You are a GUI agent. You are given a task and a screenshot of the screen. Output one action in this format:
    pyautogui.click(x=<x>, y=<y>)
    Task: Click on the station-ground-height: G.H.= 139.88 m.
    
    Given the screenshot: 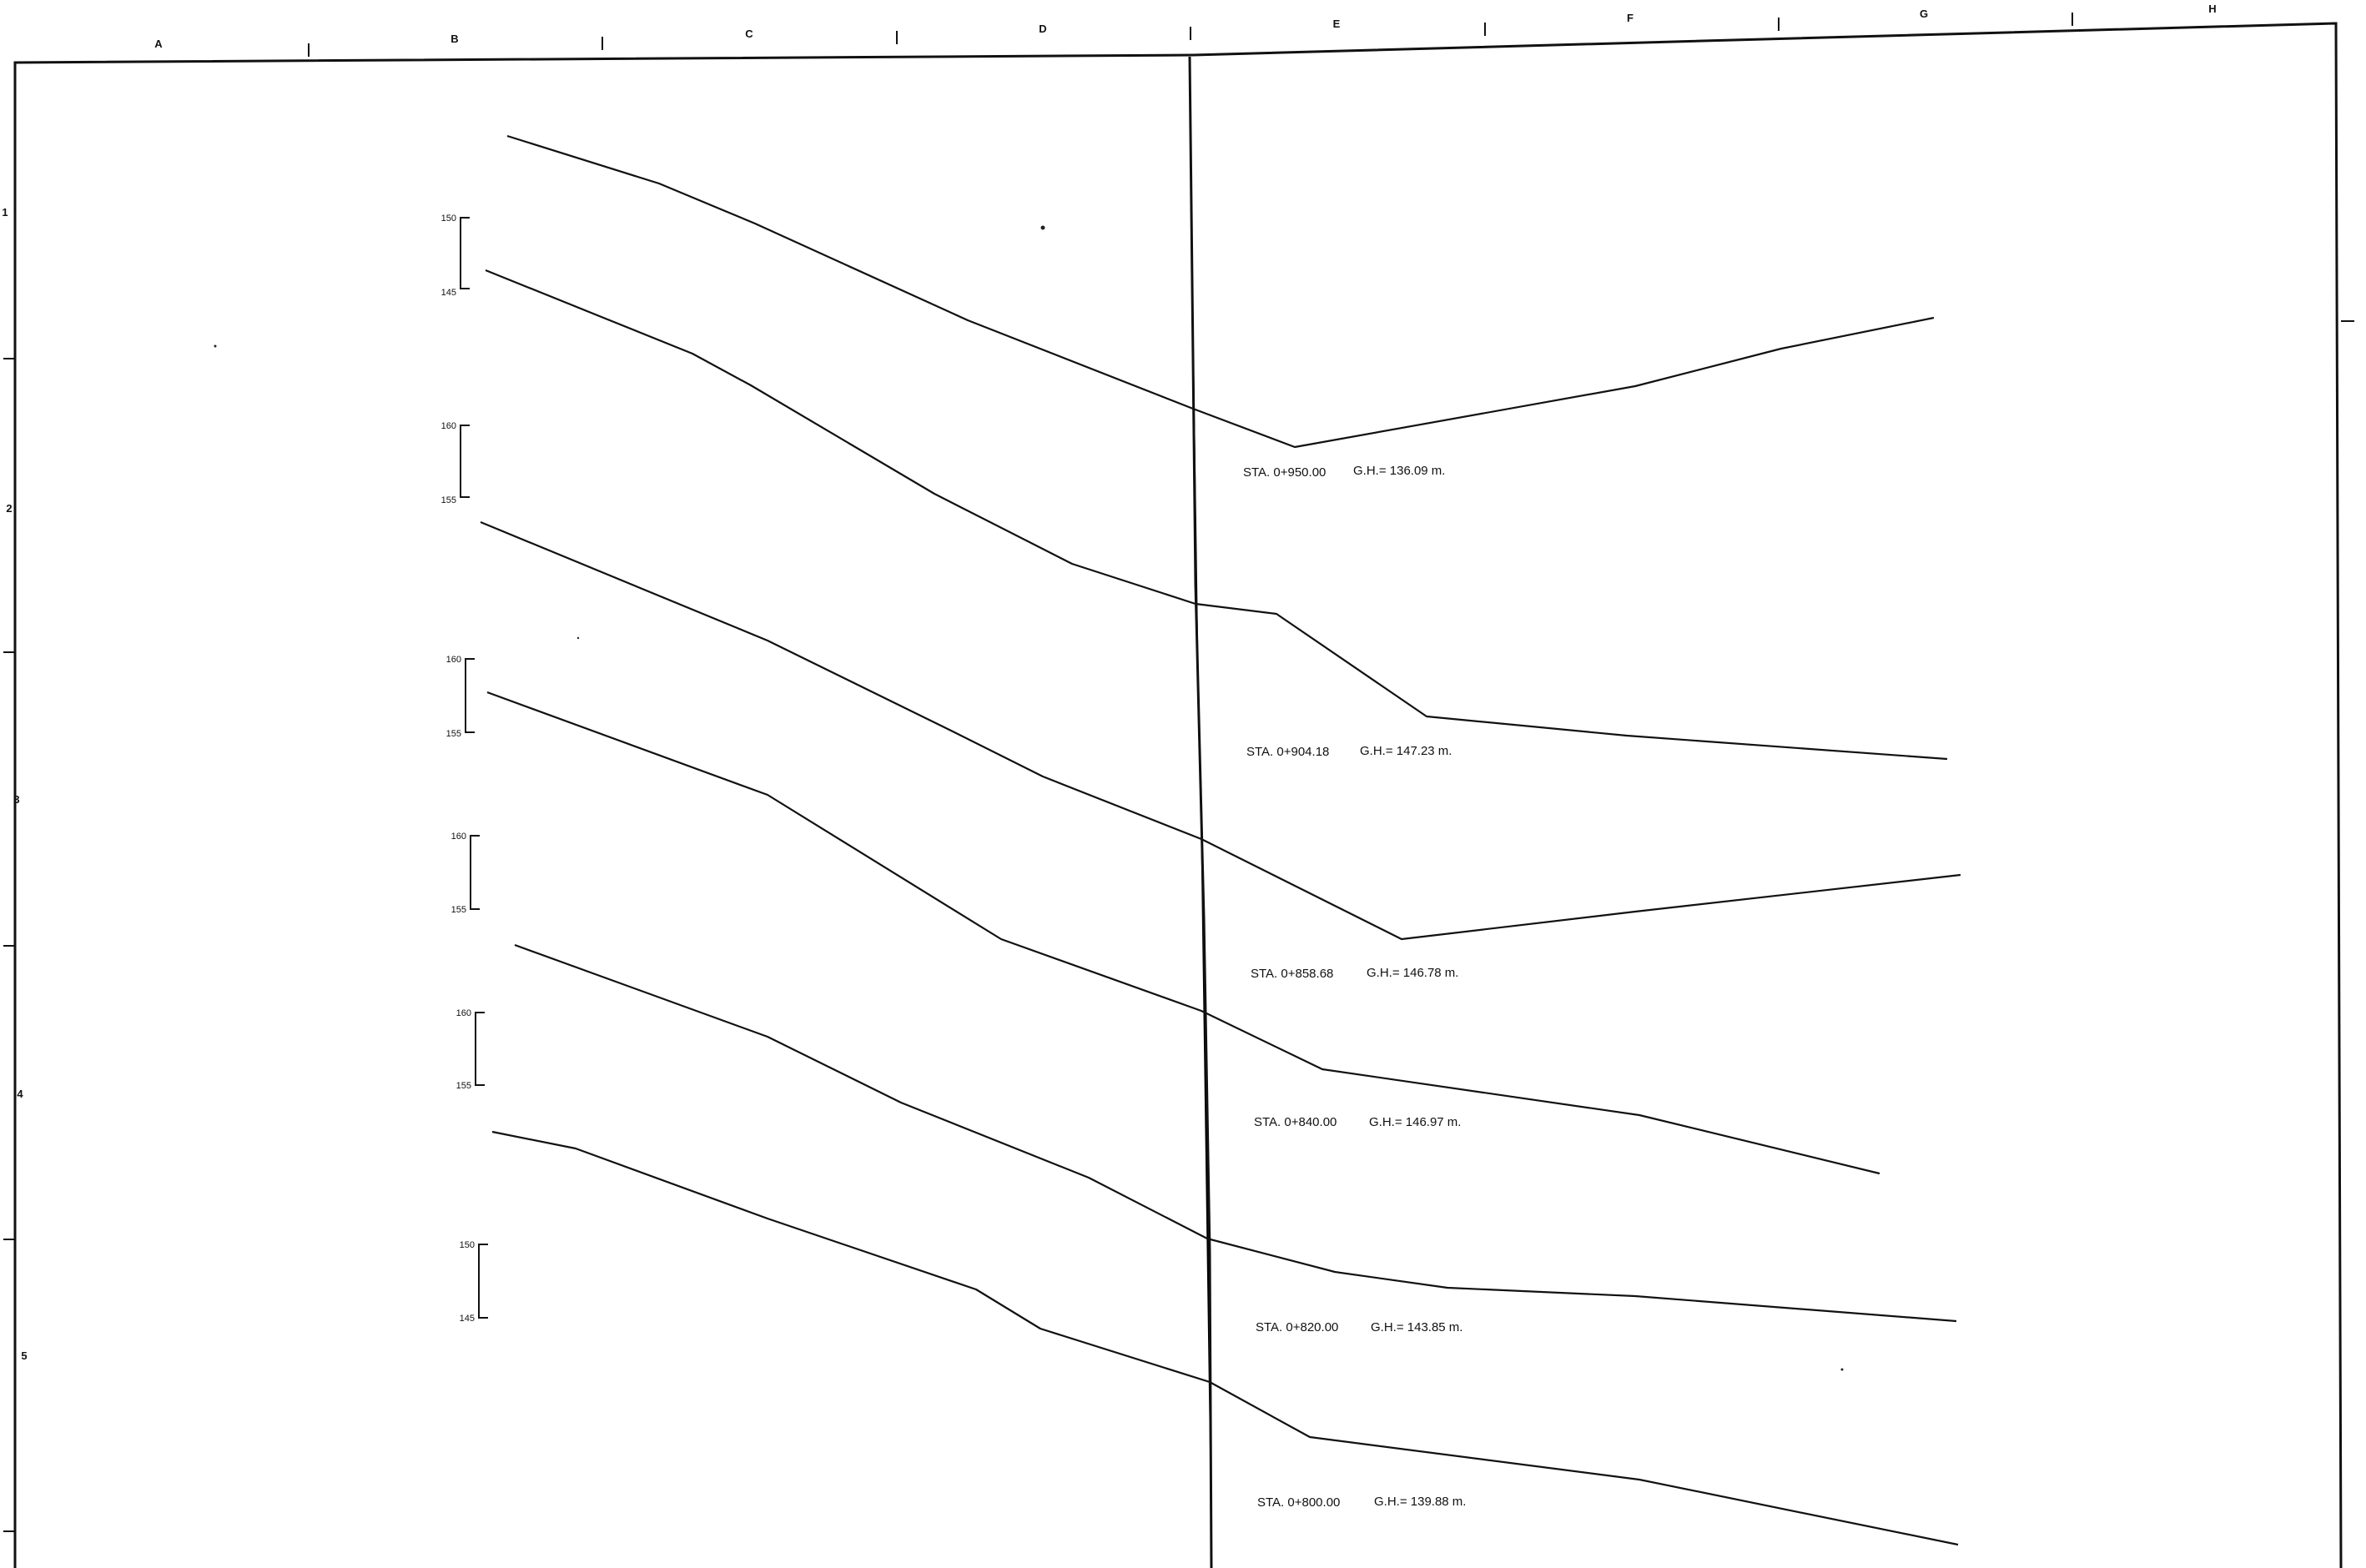 What is the action you would take?
    pyautogui.click(x=1420, y=1502)
    